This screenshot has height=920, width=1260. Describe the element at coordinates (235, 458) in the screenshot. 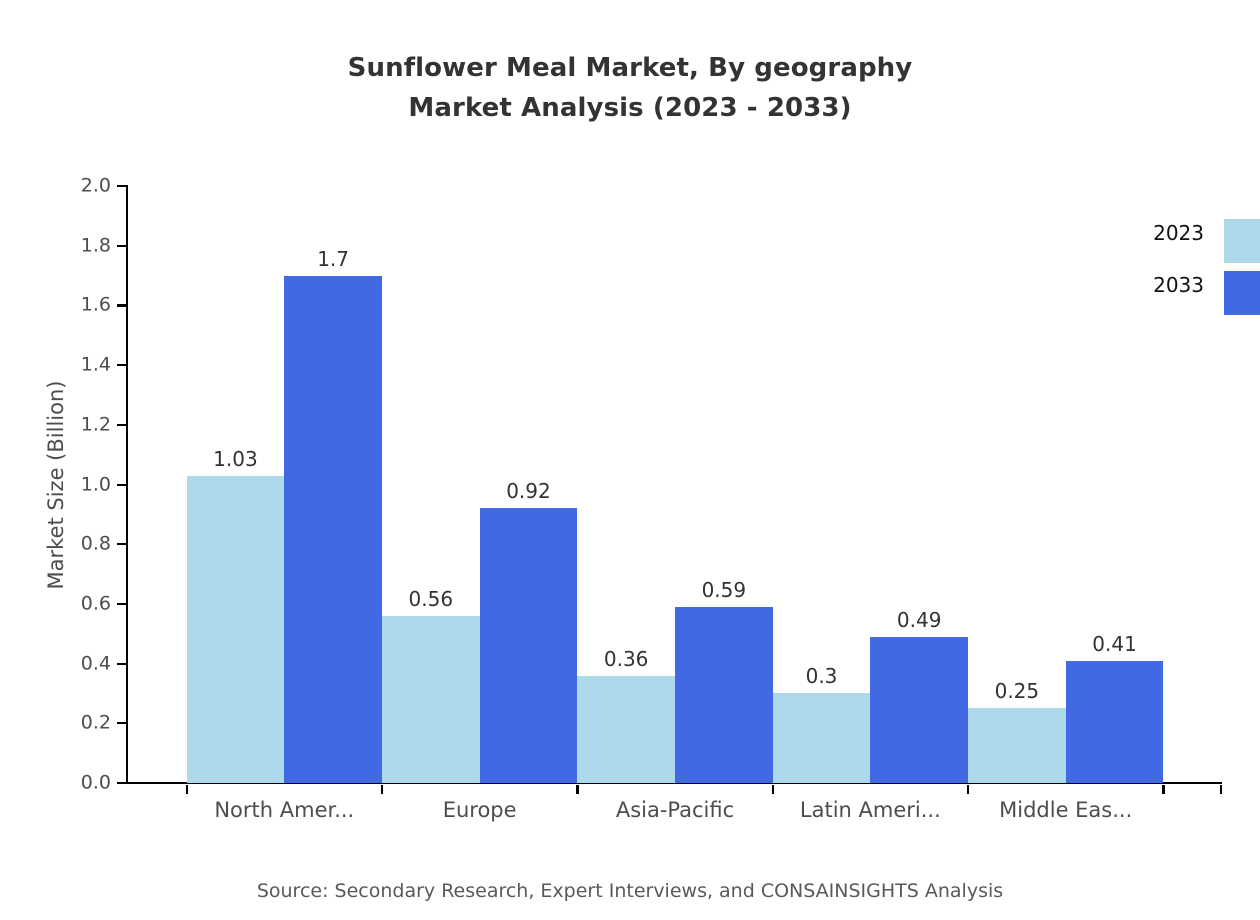

I see `bar-value-label: 1.03` at that location.